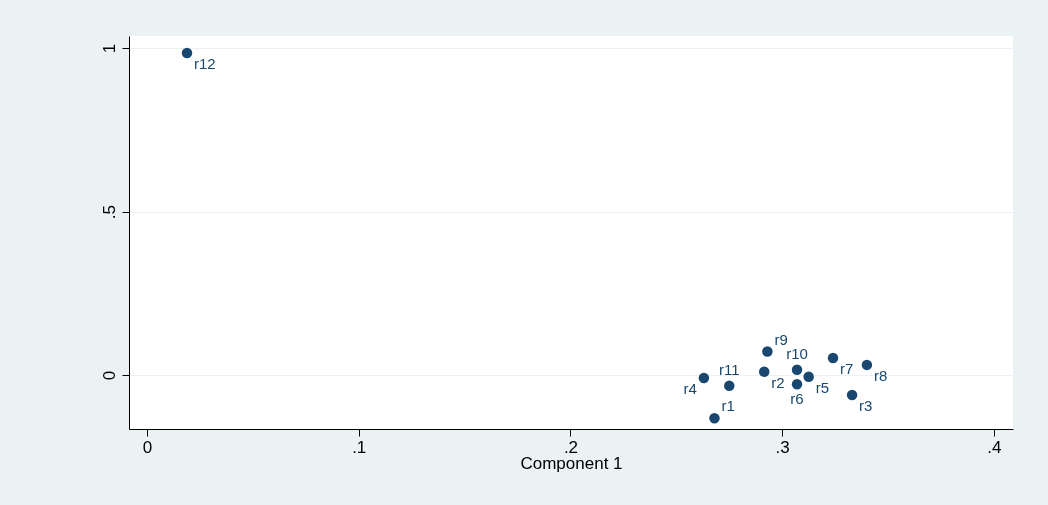 This screenshot has height=505, width=1048. Describe the element at coordinates (822, 387) in the screenshot. I see `annotation: r5` at that location.